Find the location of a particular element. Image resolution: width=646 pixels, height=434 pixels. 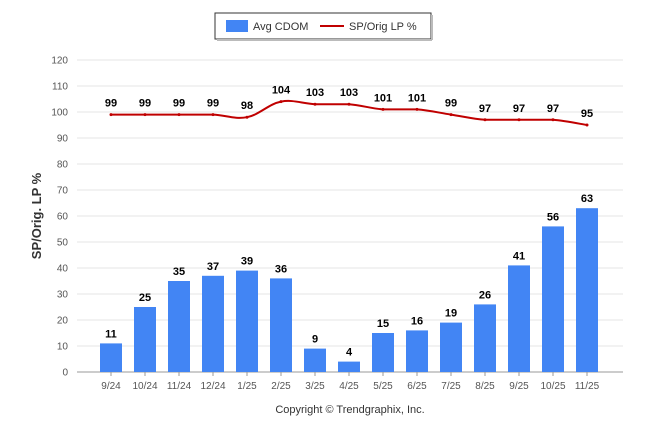

x-tick-label: 11/25 is located at coordinates (587, 386).